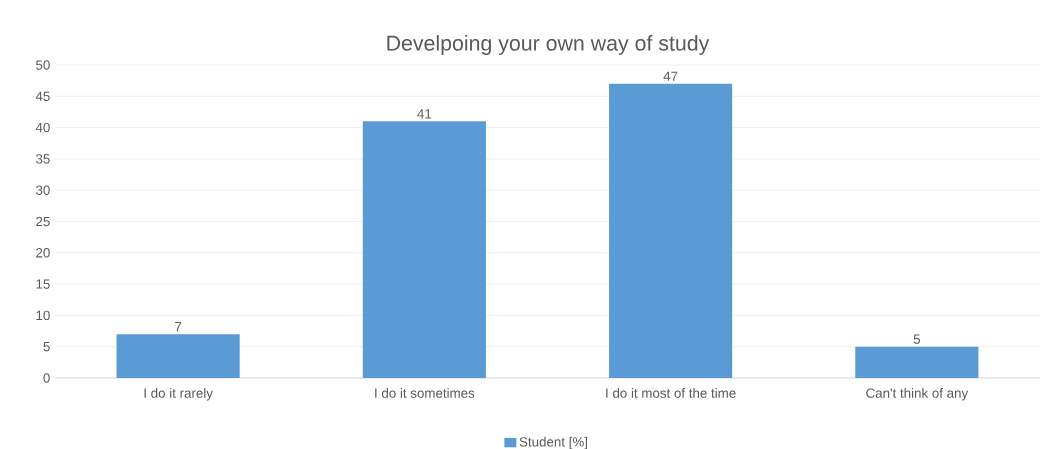  What do you see at coordinates (46, 347) in the screenshot?
I see `y-tick-label: 5` at bounding box center [46, 347].